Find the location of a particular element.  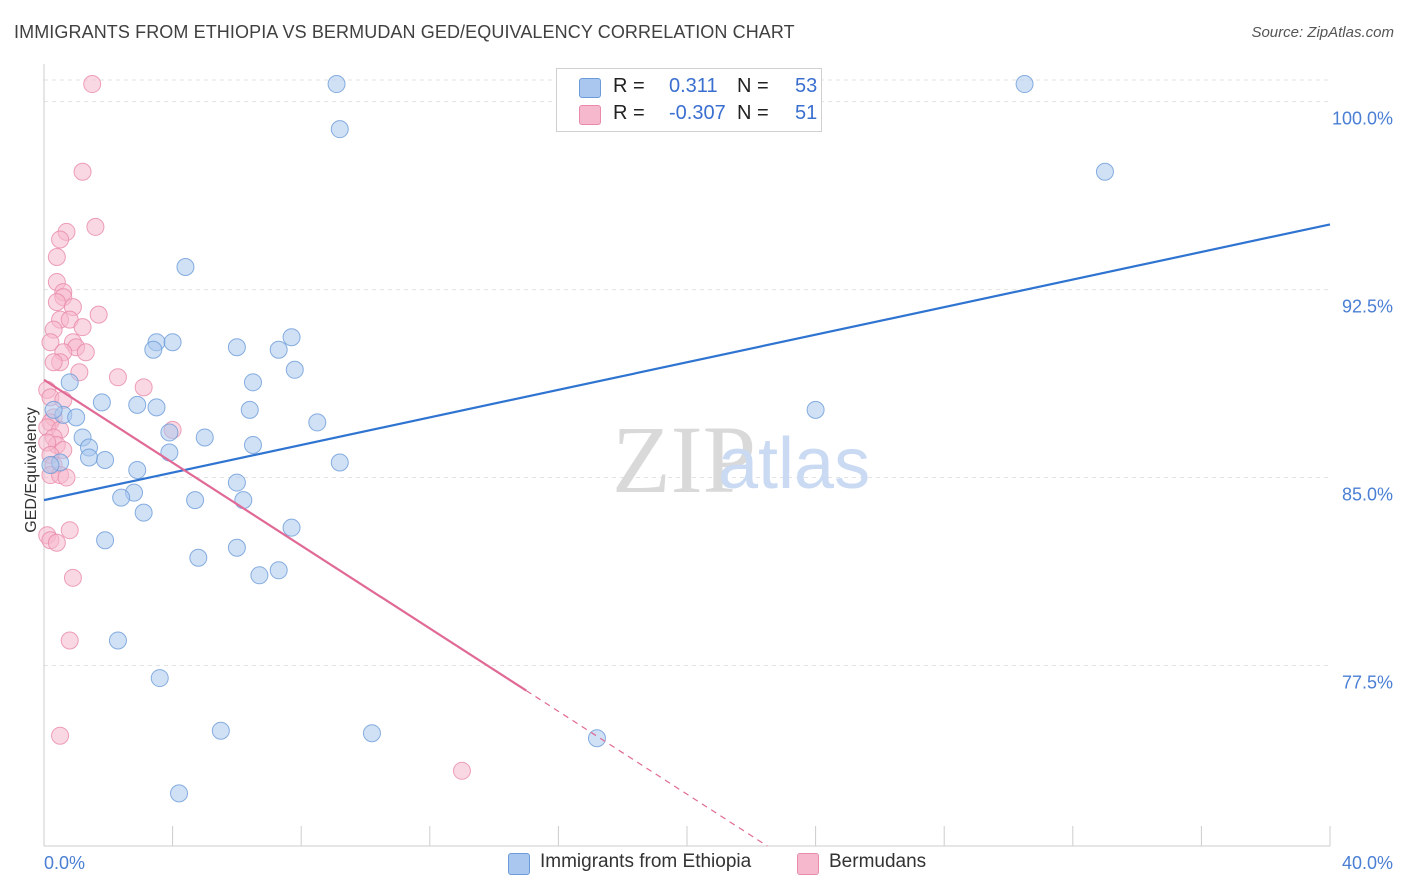

legend-r-value: -0.307 is located at coordinates (697, 113).